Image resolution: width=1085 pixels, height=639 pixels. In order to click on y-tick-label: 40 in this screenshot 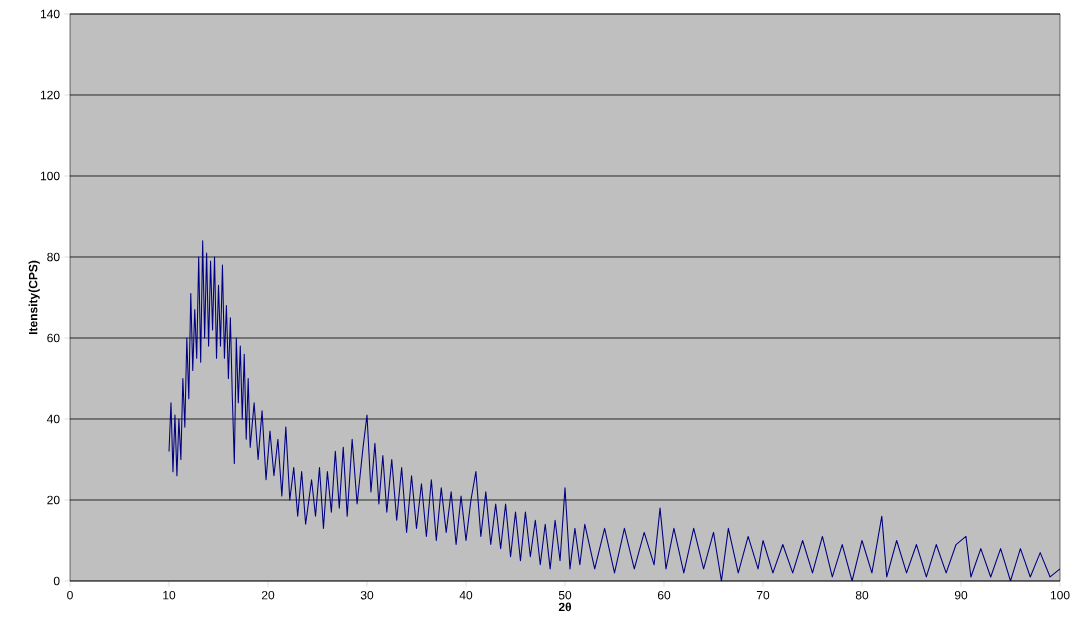, I will do `click(53, 419)`.